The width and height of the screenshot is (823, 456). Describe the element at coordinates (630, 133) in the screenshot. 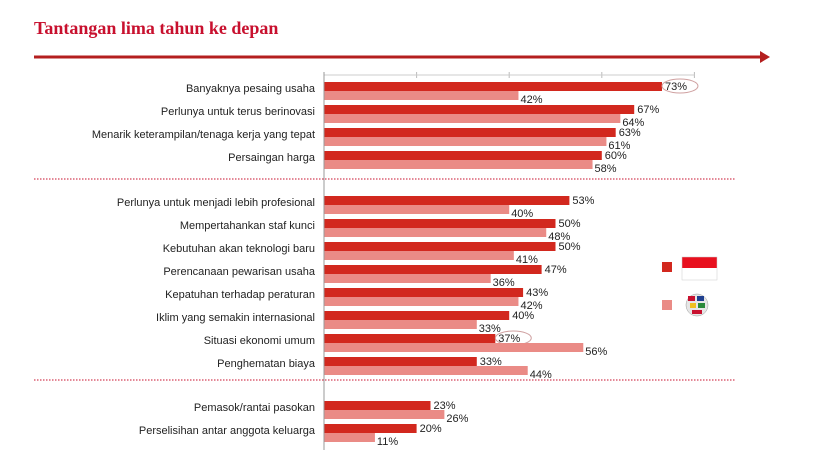

I see `data-label-indonesia: 63%` at that location.